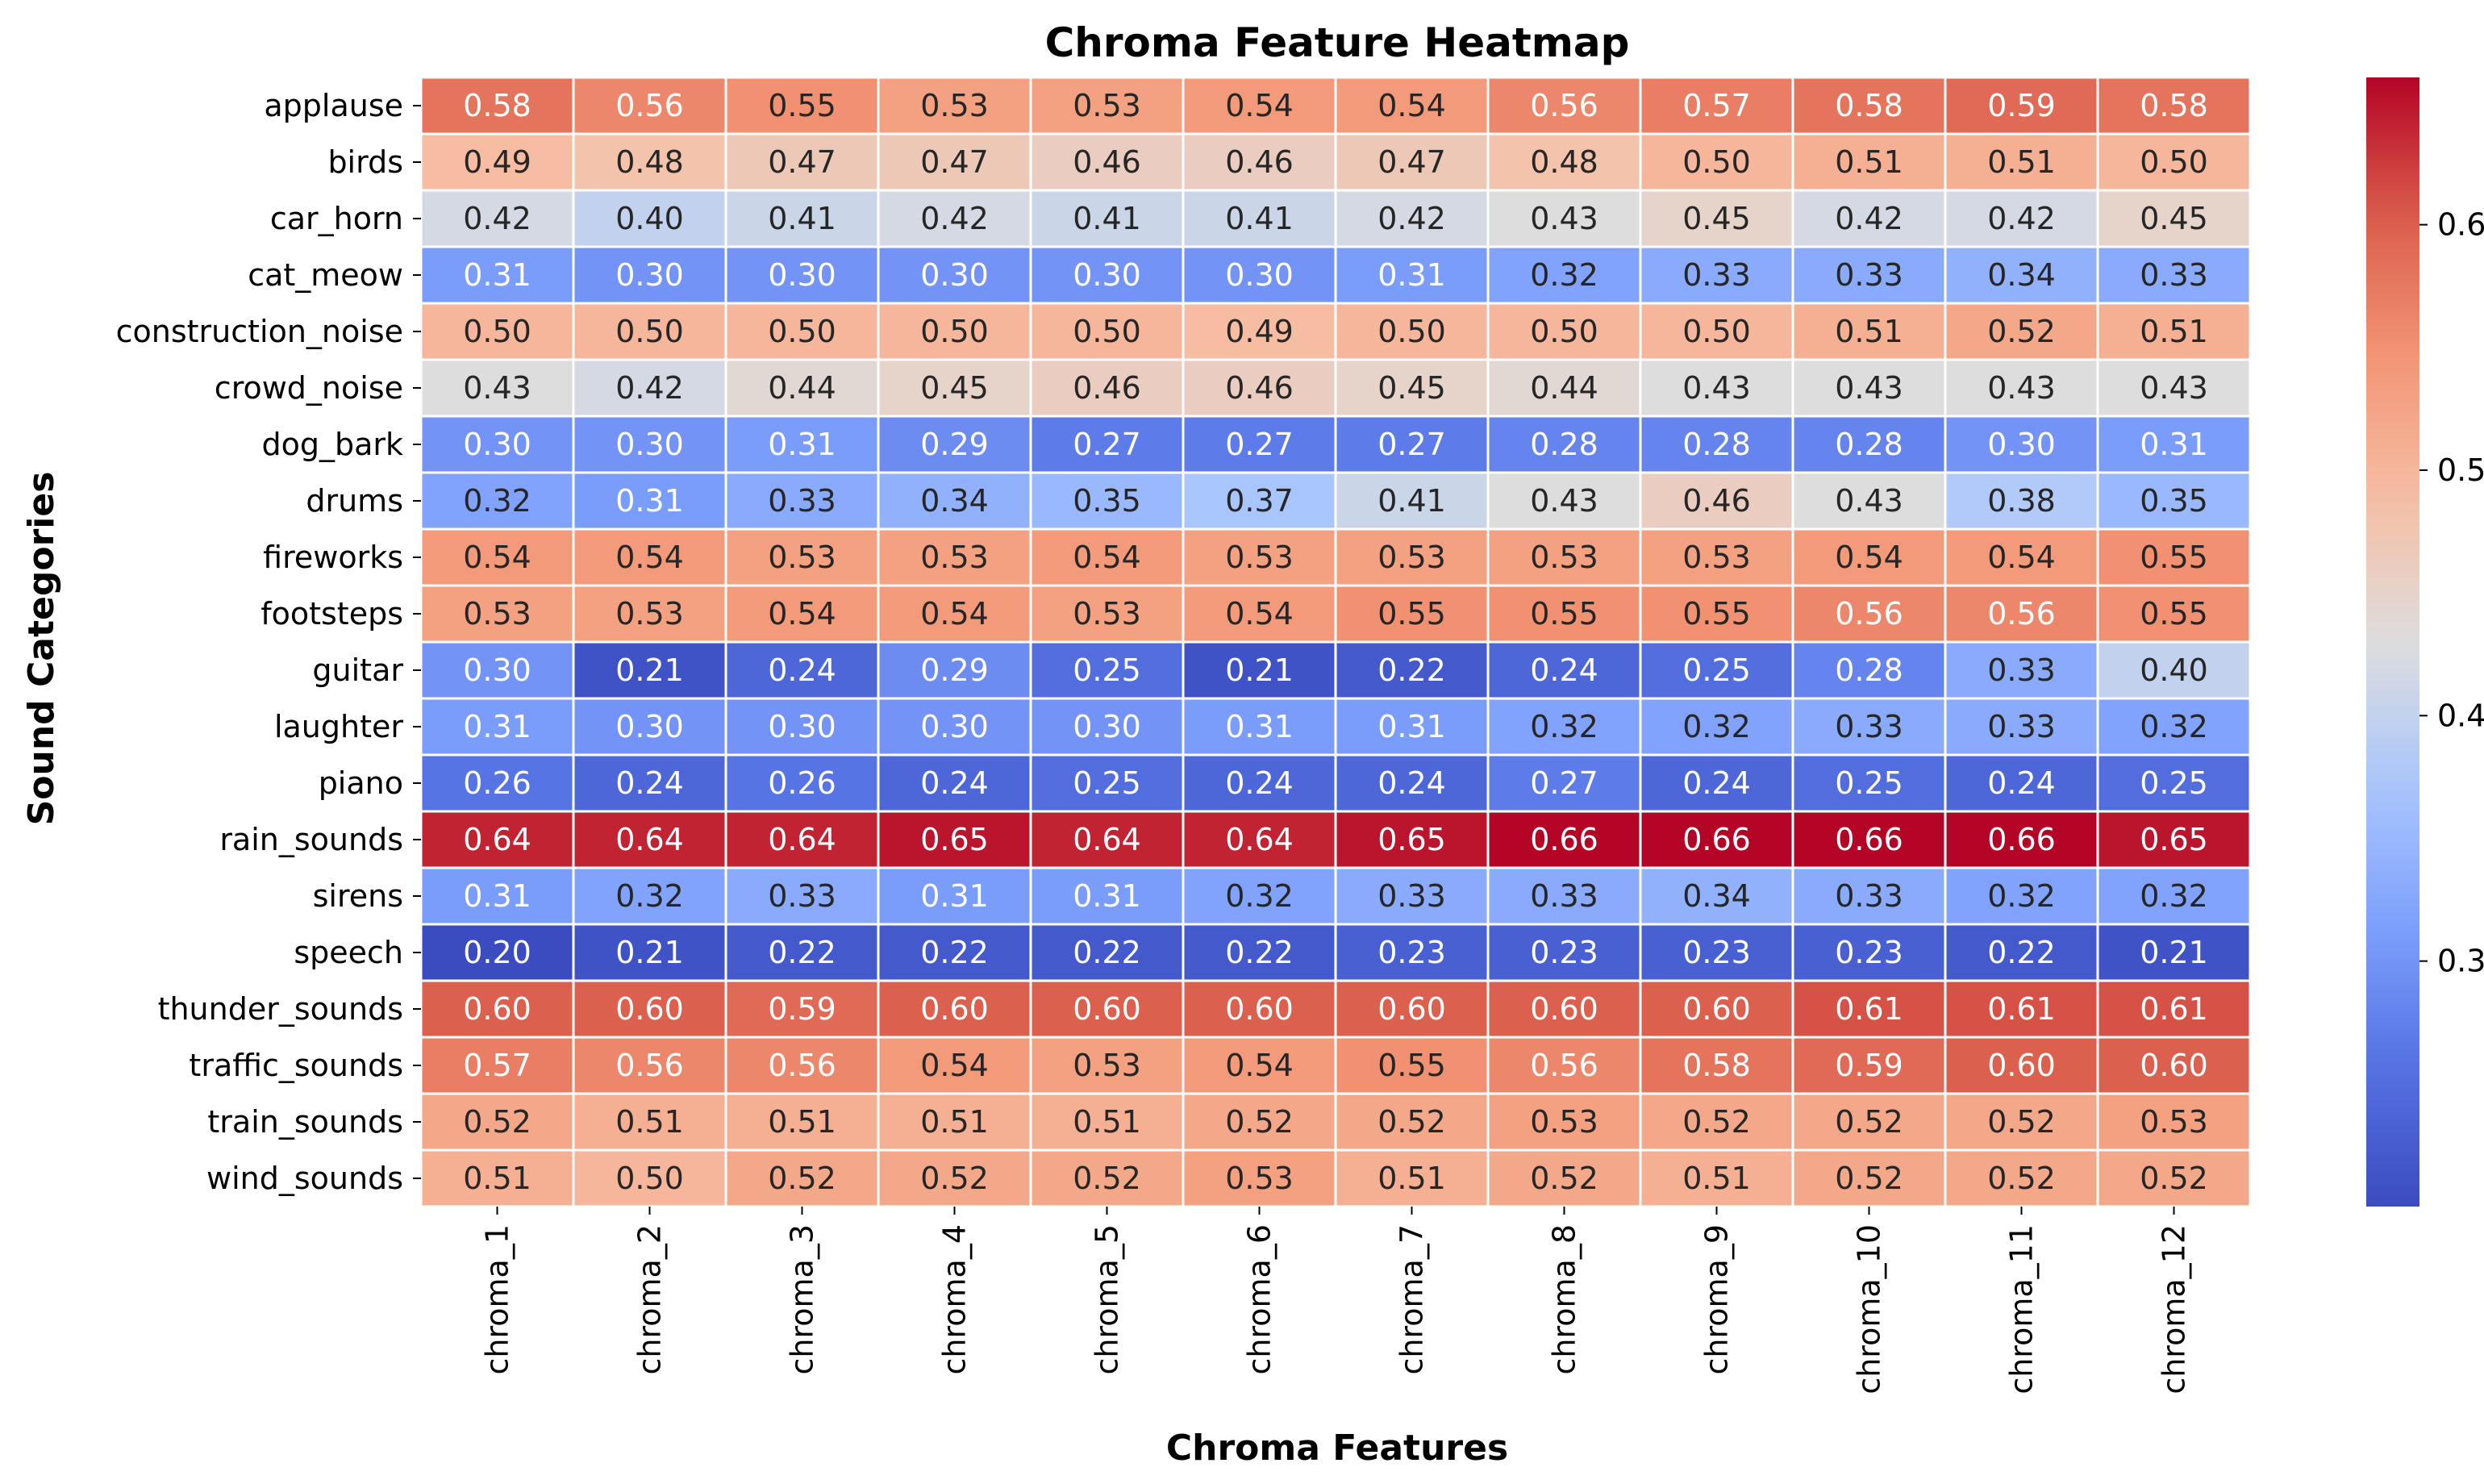 The image size is (2484, 1484). What do you see at coordinates (649, 388) in the screenshot?
I see `cell-value-label: 0.42` at bounding box center [649, 388].